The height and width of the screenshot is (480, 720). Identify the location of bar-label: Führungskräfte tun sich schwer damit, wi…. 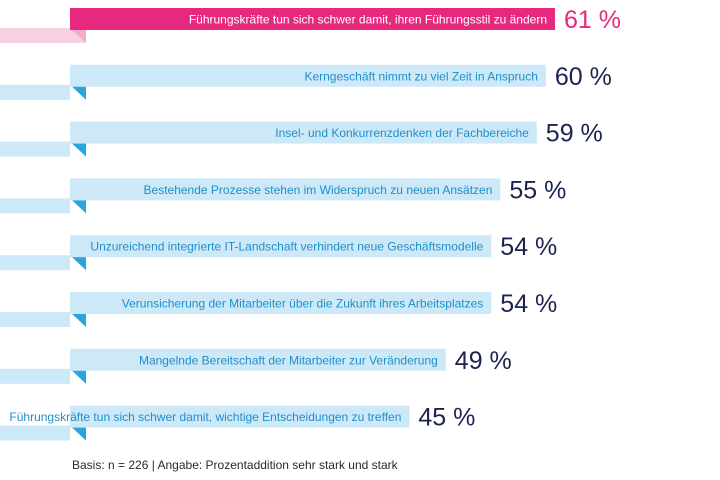
(205, 417).